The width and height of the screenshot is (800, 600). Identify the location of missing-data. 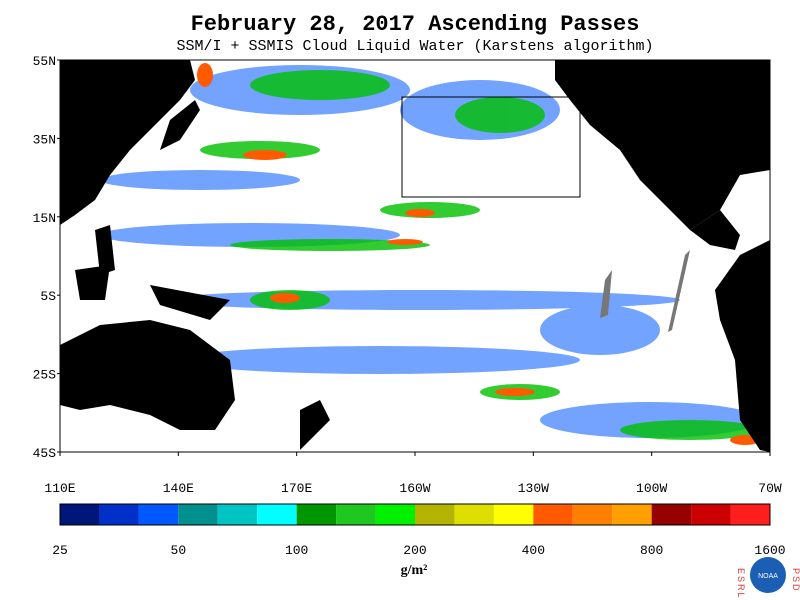
(645, 291).